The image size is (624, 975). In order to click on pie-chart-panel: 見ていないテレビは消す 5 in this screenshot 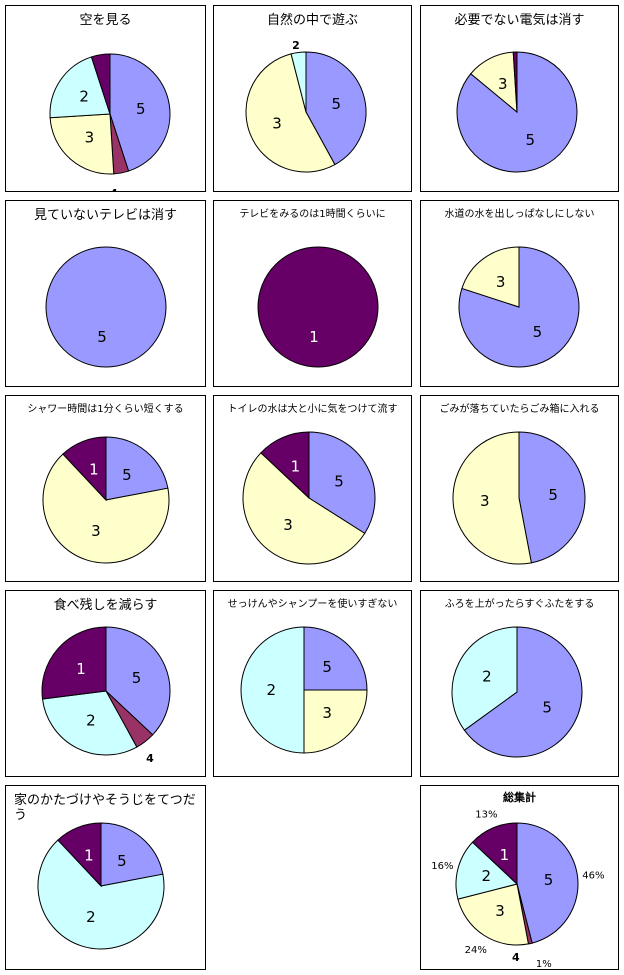, I will do `click(105, 293)`.